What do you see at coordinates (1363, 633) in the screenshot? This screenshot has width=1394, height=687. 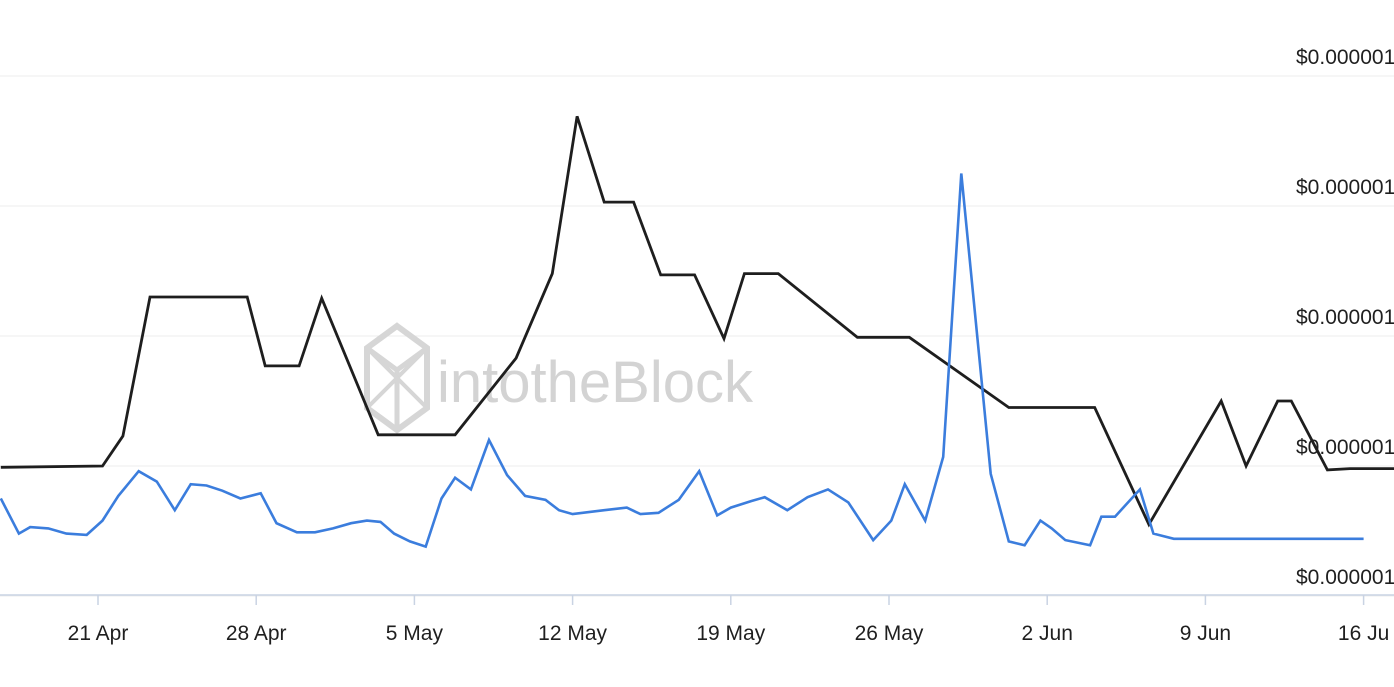 I see `x-tick-label: 16 Ju` at bounding box center [1363, 633].